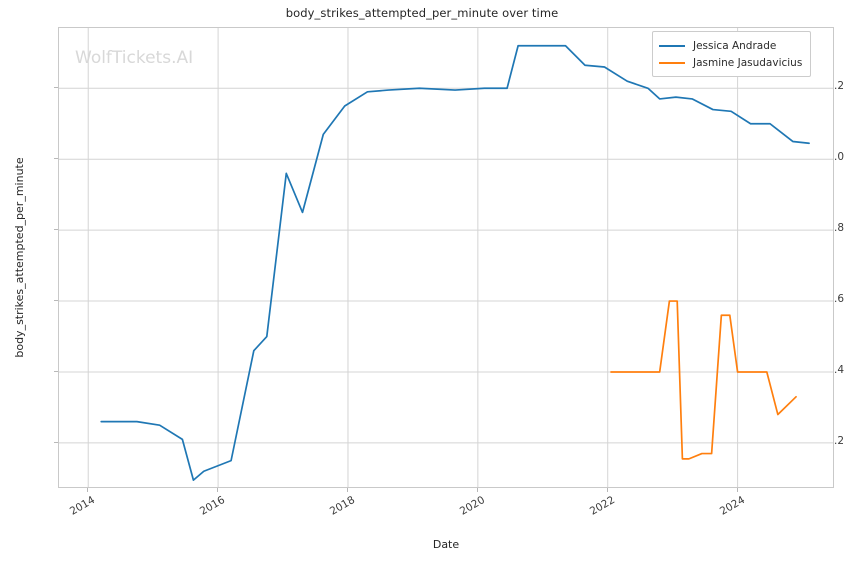 The width and height of the screenshot is (844, 561). I want to click on x-axis-label: Date, so click(446, 544).